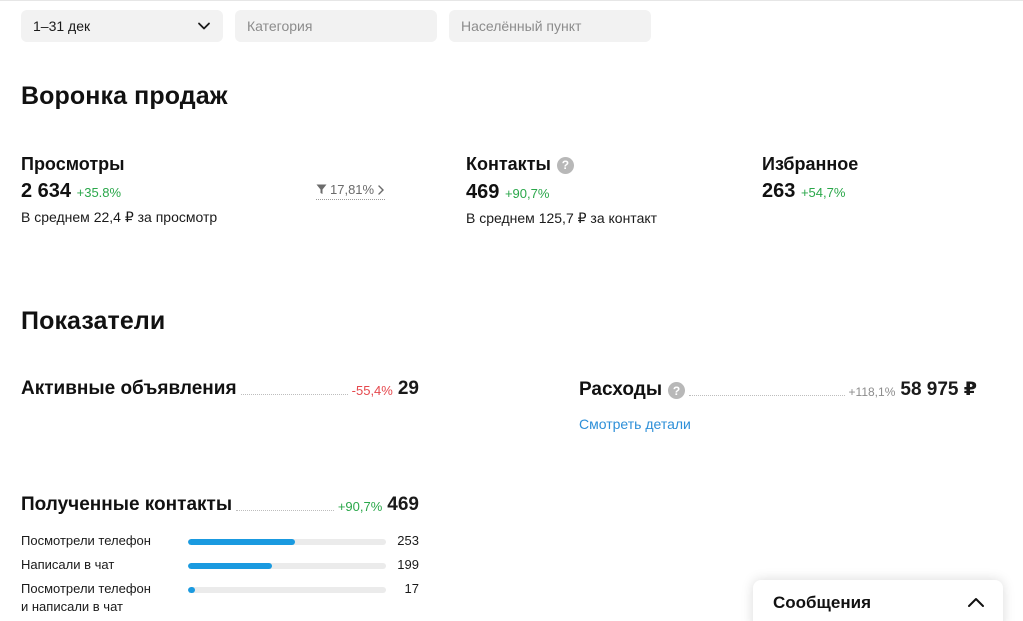  What do you see at coordinates (124, 96) in the screenshot?
I see `funnel-title: Воронка продаж` at bounding box center [124, 96].